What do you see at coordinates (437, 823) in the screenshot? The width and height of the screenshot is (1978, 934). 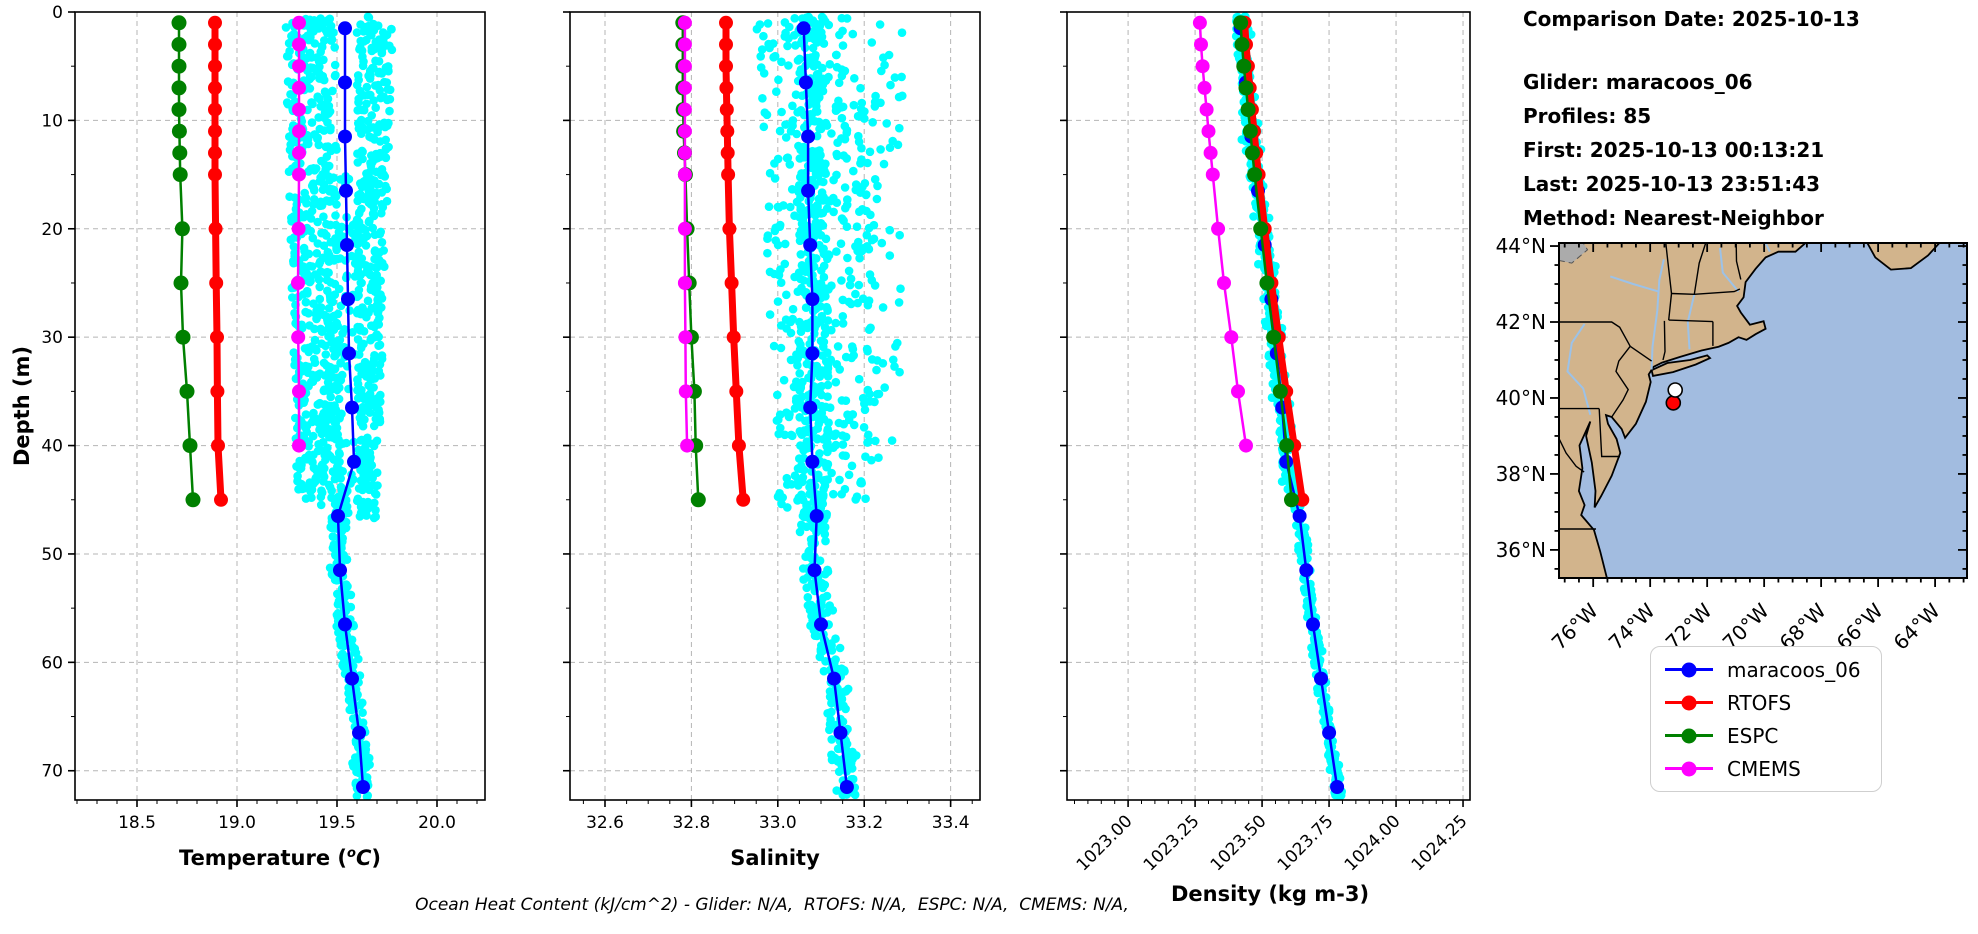 I see `svg-text: 20.0` at bounding box center [437, 823].